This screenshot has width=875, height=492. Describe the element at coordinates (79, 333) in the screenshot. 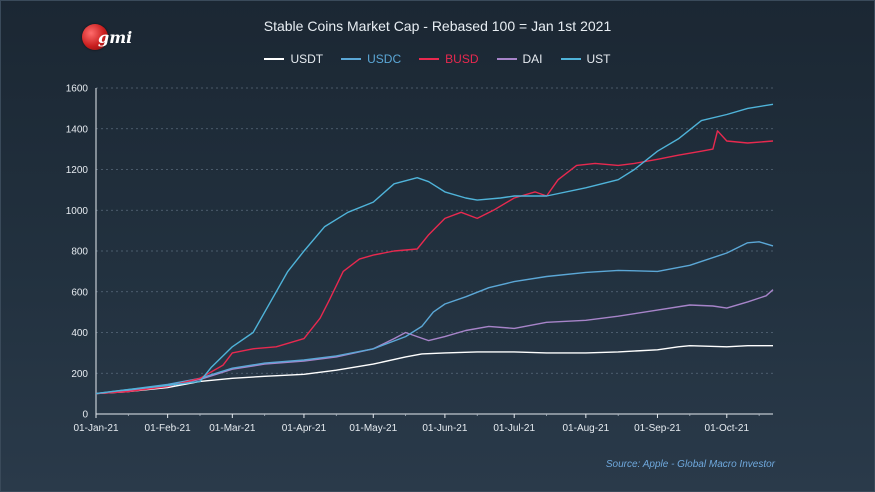

I see `y-tick-label: 400` at that location.